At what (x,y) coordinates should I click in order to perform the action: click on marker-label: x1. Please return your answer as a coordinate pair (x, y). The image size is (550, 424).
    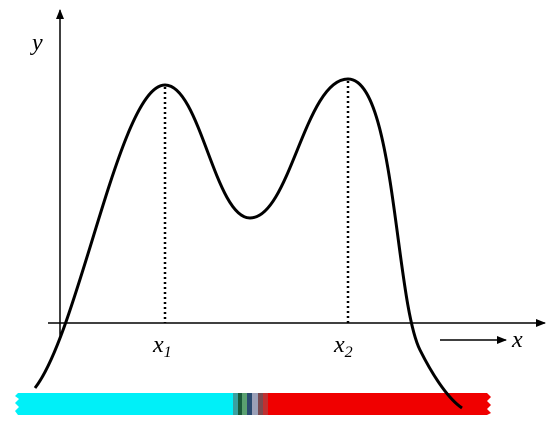
    Looking at the image, I should click on (162, 346).